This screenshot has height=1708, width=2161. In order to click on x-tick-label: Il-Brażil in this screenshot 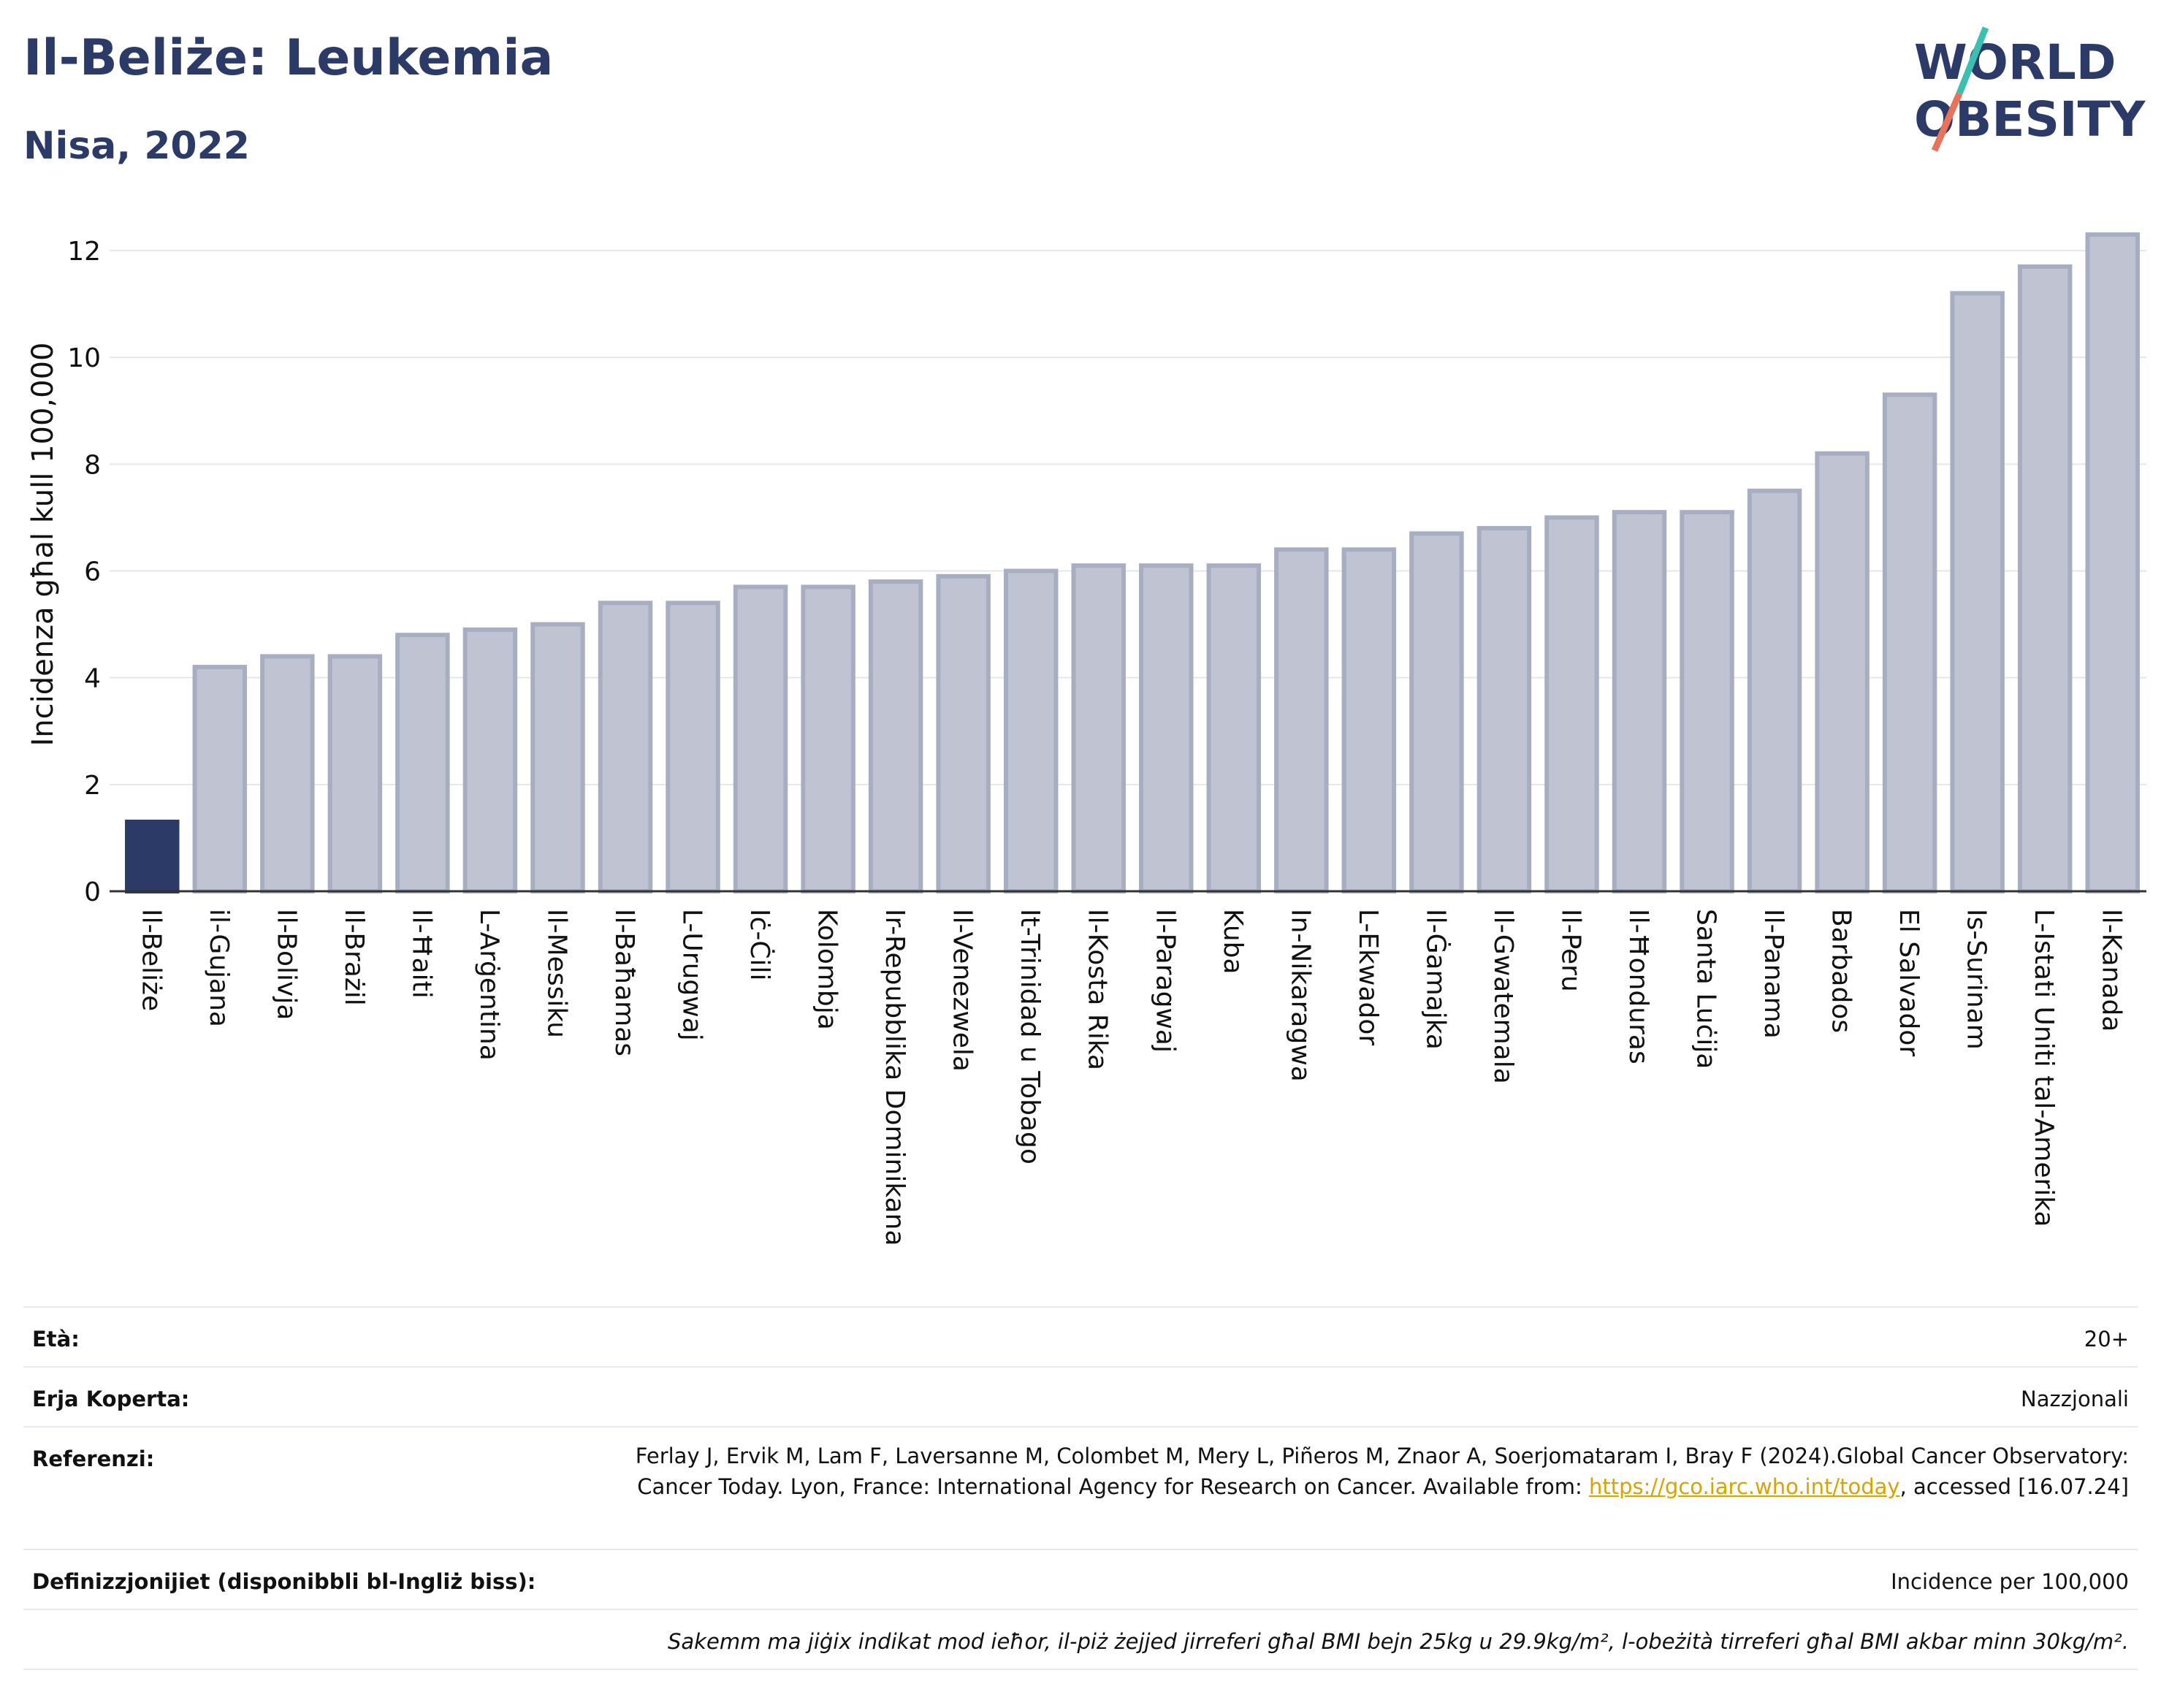, I will do `click(354, 957)`.